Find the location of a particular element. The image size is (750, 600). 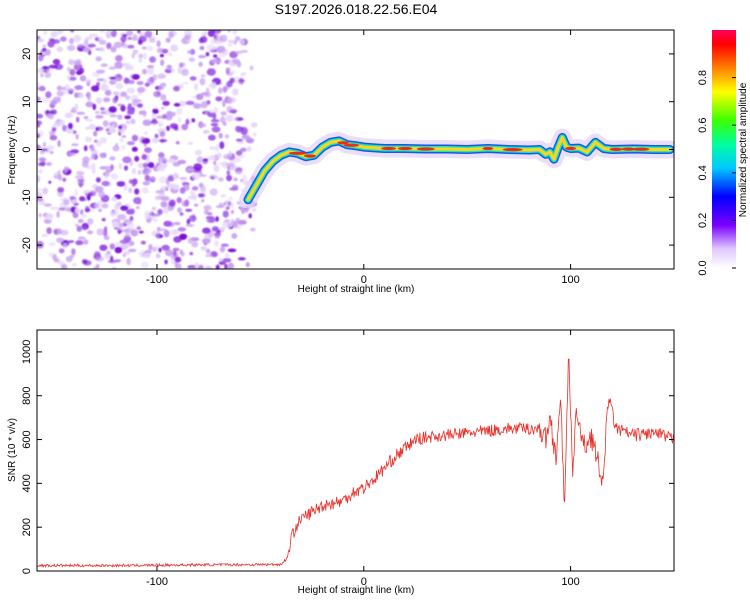

colorbar-scale is located at coordinates (724, 149).